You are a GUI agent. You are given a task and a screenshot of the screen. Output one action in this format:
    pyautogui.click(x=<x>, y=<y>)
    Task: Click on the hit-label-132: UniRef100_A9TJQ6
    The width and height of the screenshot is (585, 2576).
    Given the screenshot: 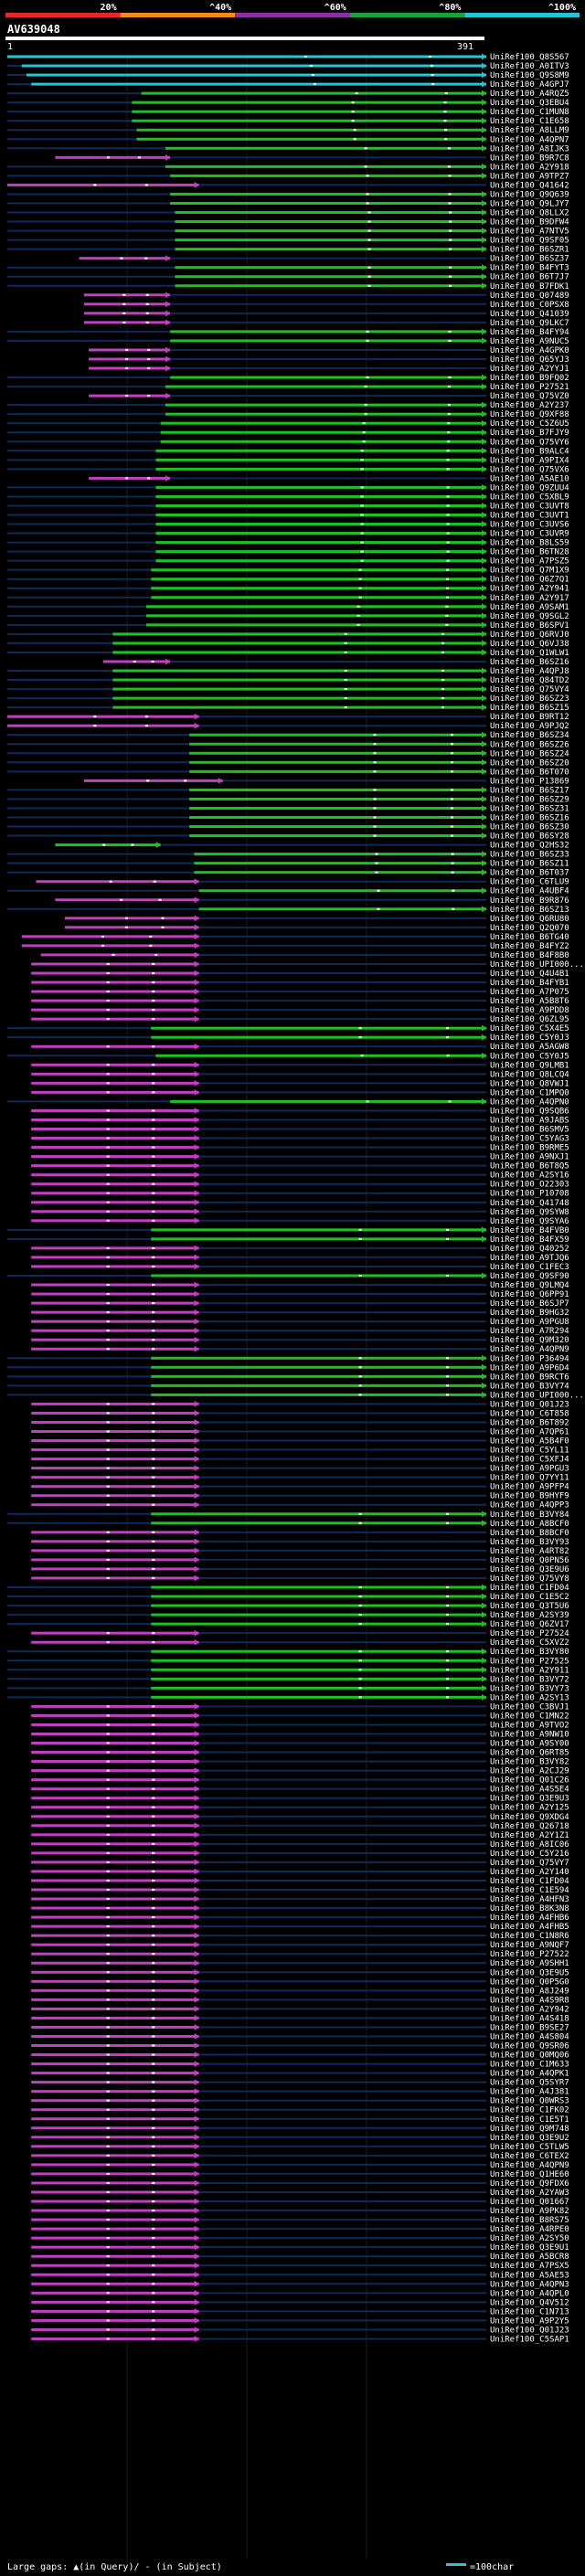 What is the action you would take?
    pyautogui.click(x=530, y=1258)
    